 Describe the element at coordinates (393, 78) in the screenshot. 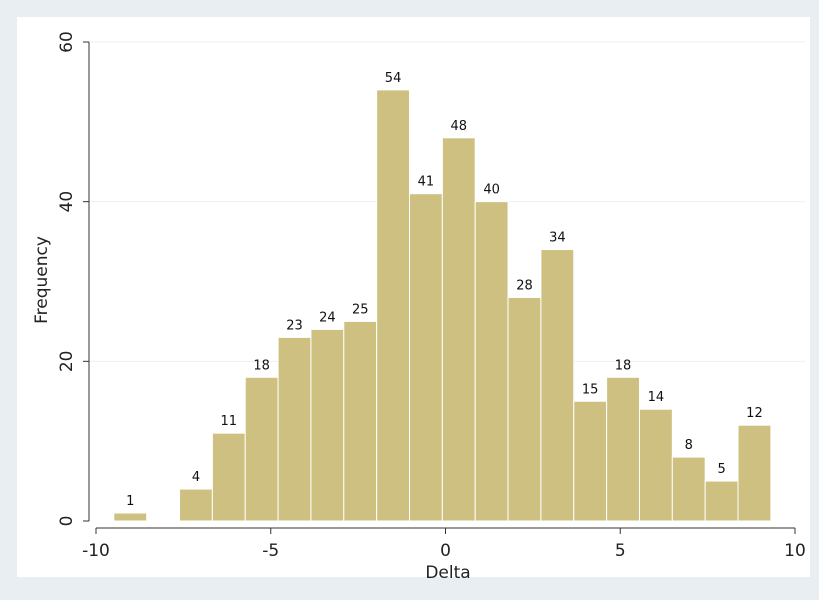

I see `bar-value-label: 54` at that location.